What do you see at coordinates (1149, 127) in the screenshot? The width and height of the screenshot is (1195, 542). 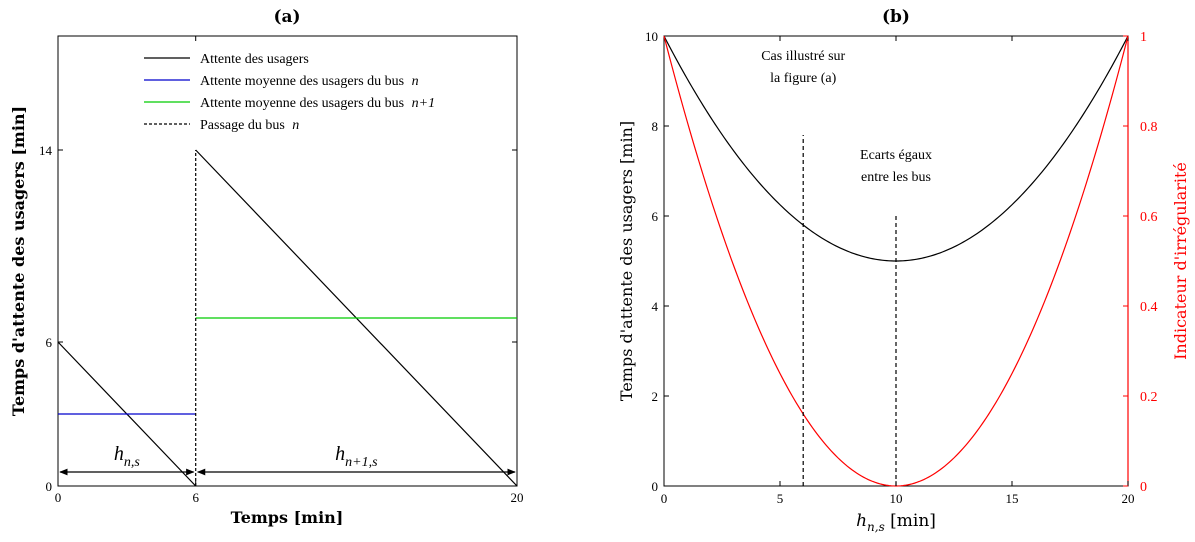 I see `b-ytick-right-label: 0.8` at bounding box center [1149, 127].